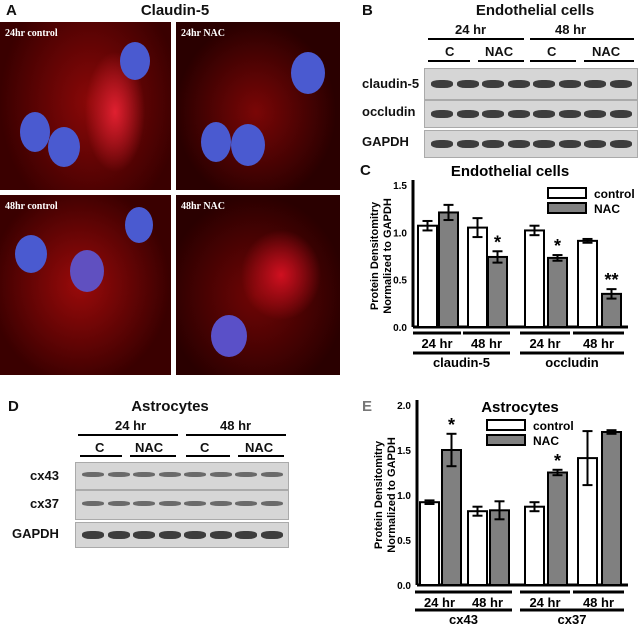 The width and height of the screenshot is (639, 631). I want to click on blot-cx37, so click(182, 505).